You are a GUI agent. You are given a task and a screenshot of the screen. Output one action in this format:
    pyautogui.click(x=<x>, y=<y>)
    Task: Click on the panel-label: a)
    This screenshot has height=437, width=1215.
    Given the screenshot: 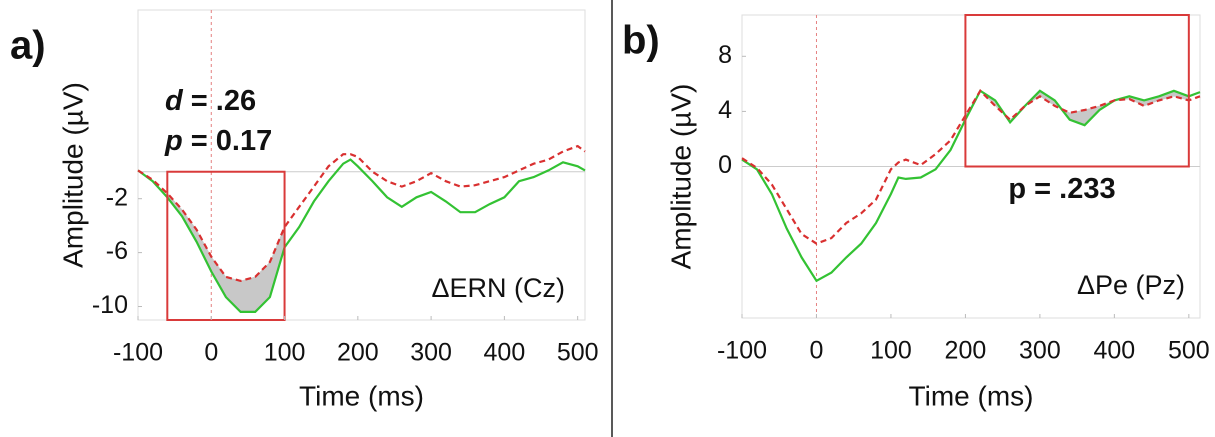 What is the action you would take?
    pyautogui.click(x=28, y=46)
    